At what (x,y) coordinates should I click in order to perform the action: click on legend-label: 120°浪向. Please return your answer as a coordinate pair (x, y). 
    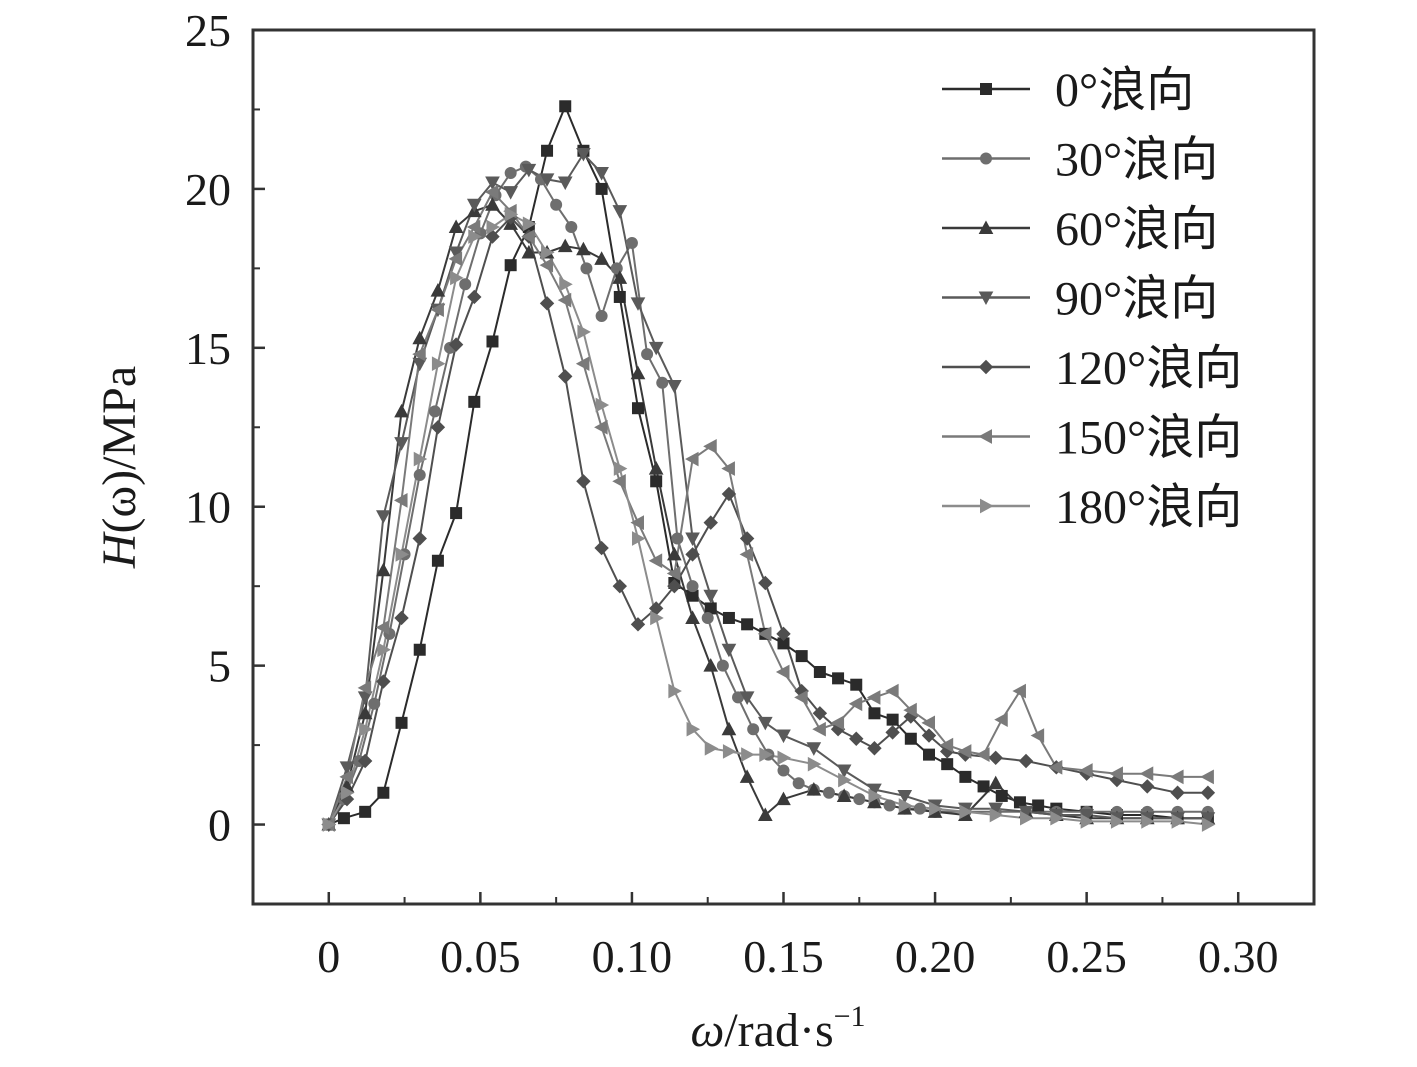
    Looking at the image, I should click on (1148, 368).